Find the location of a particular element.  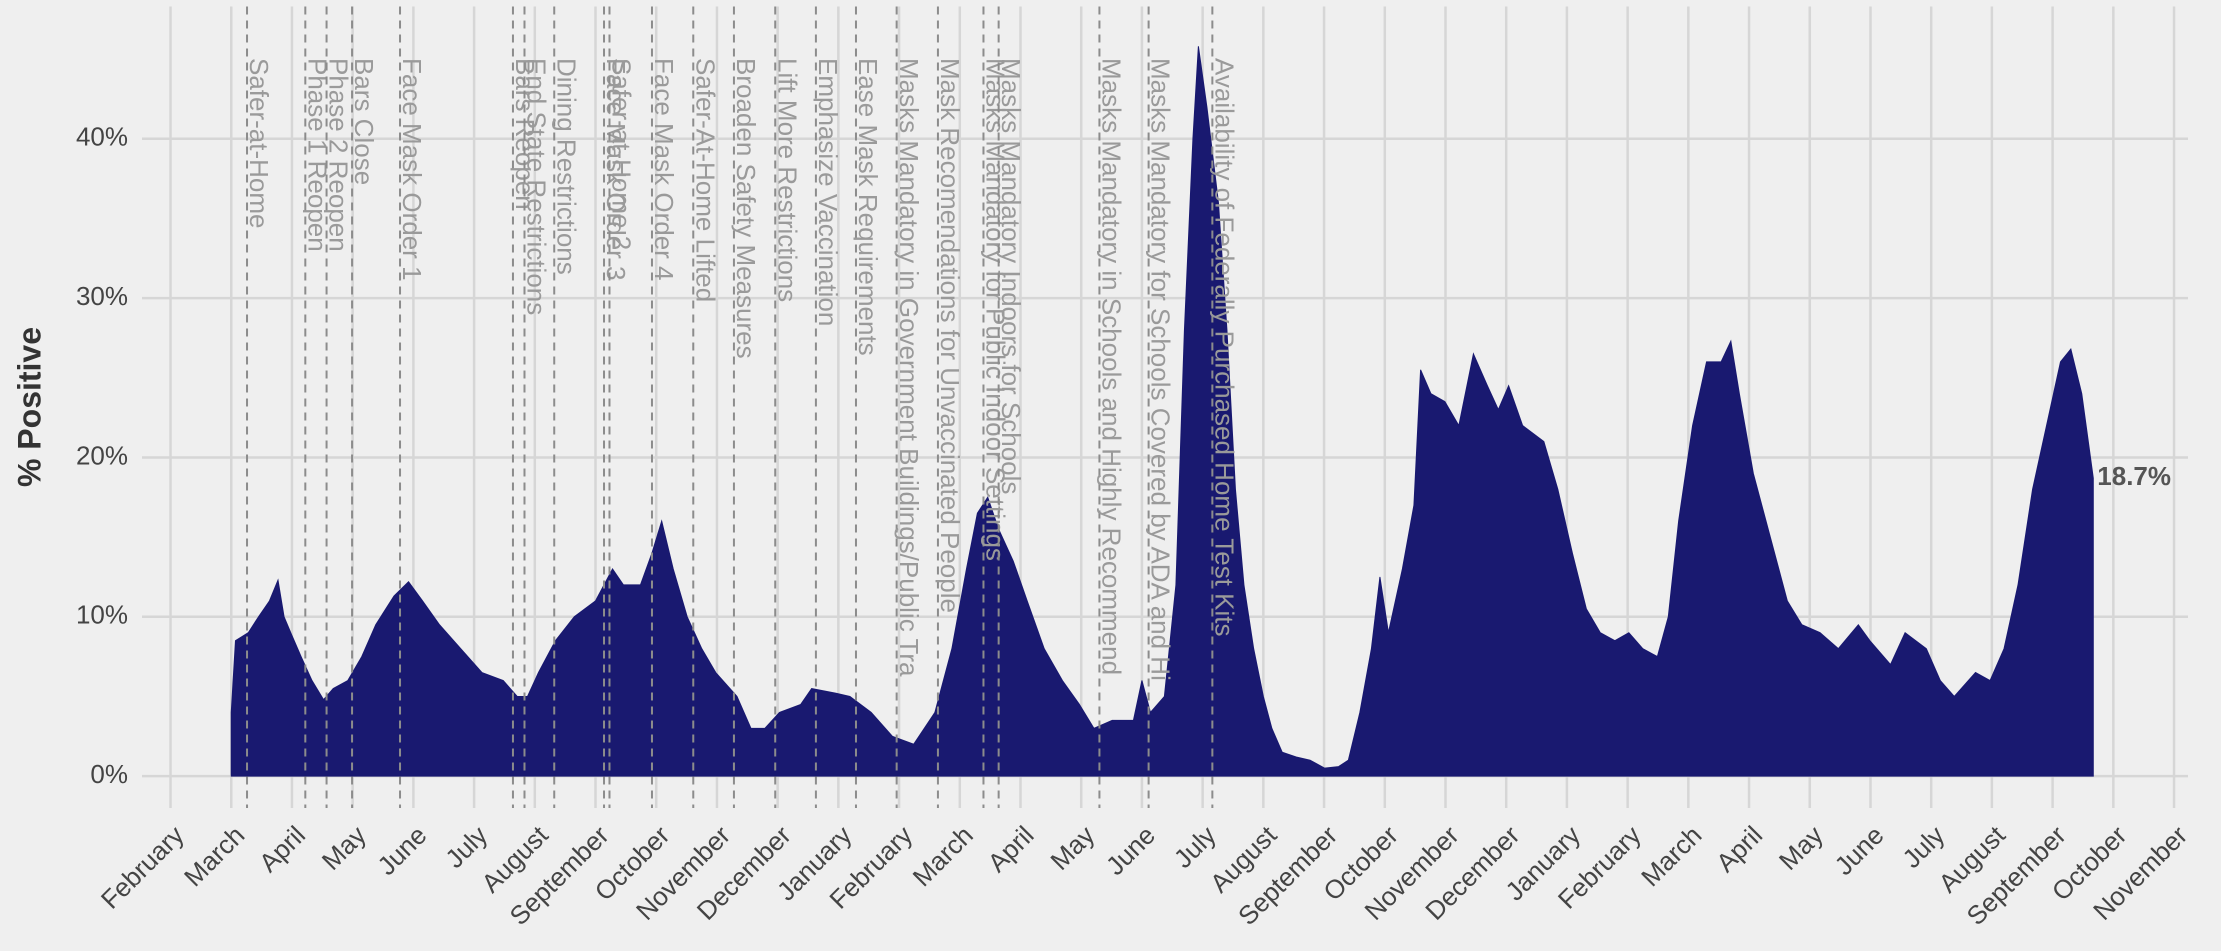

event-label: Dining Restrictions is located at coordinates (566, 166).